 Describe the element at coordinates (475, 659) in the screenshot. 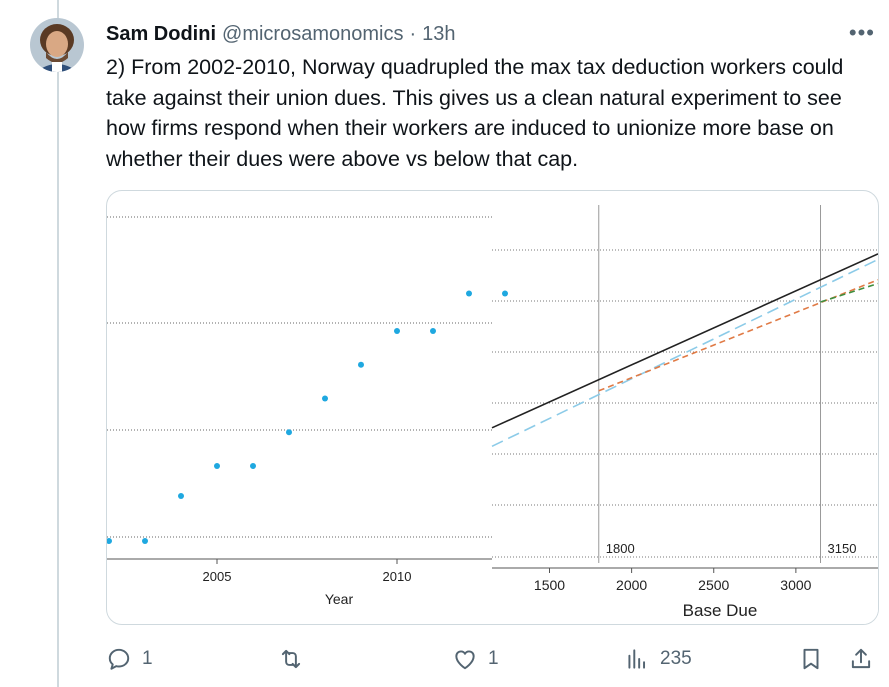

I see `like-button: 1` at that location.